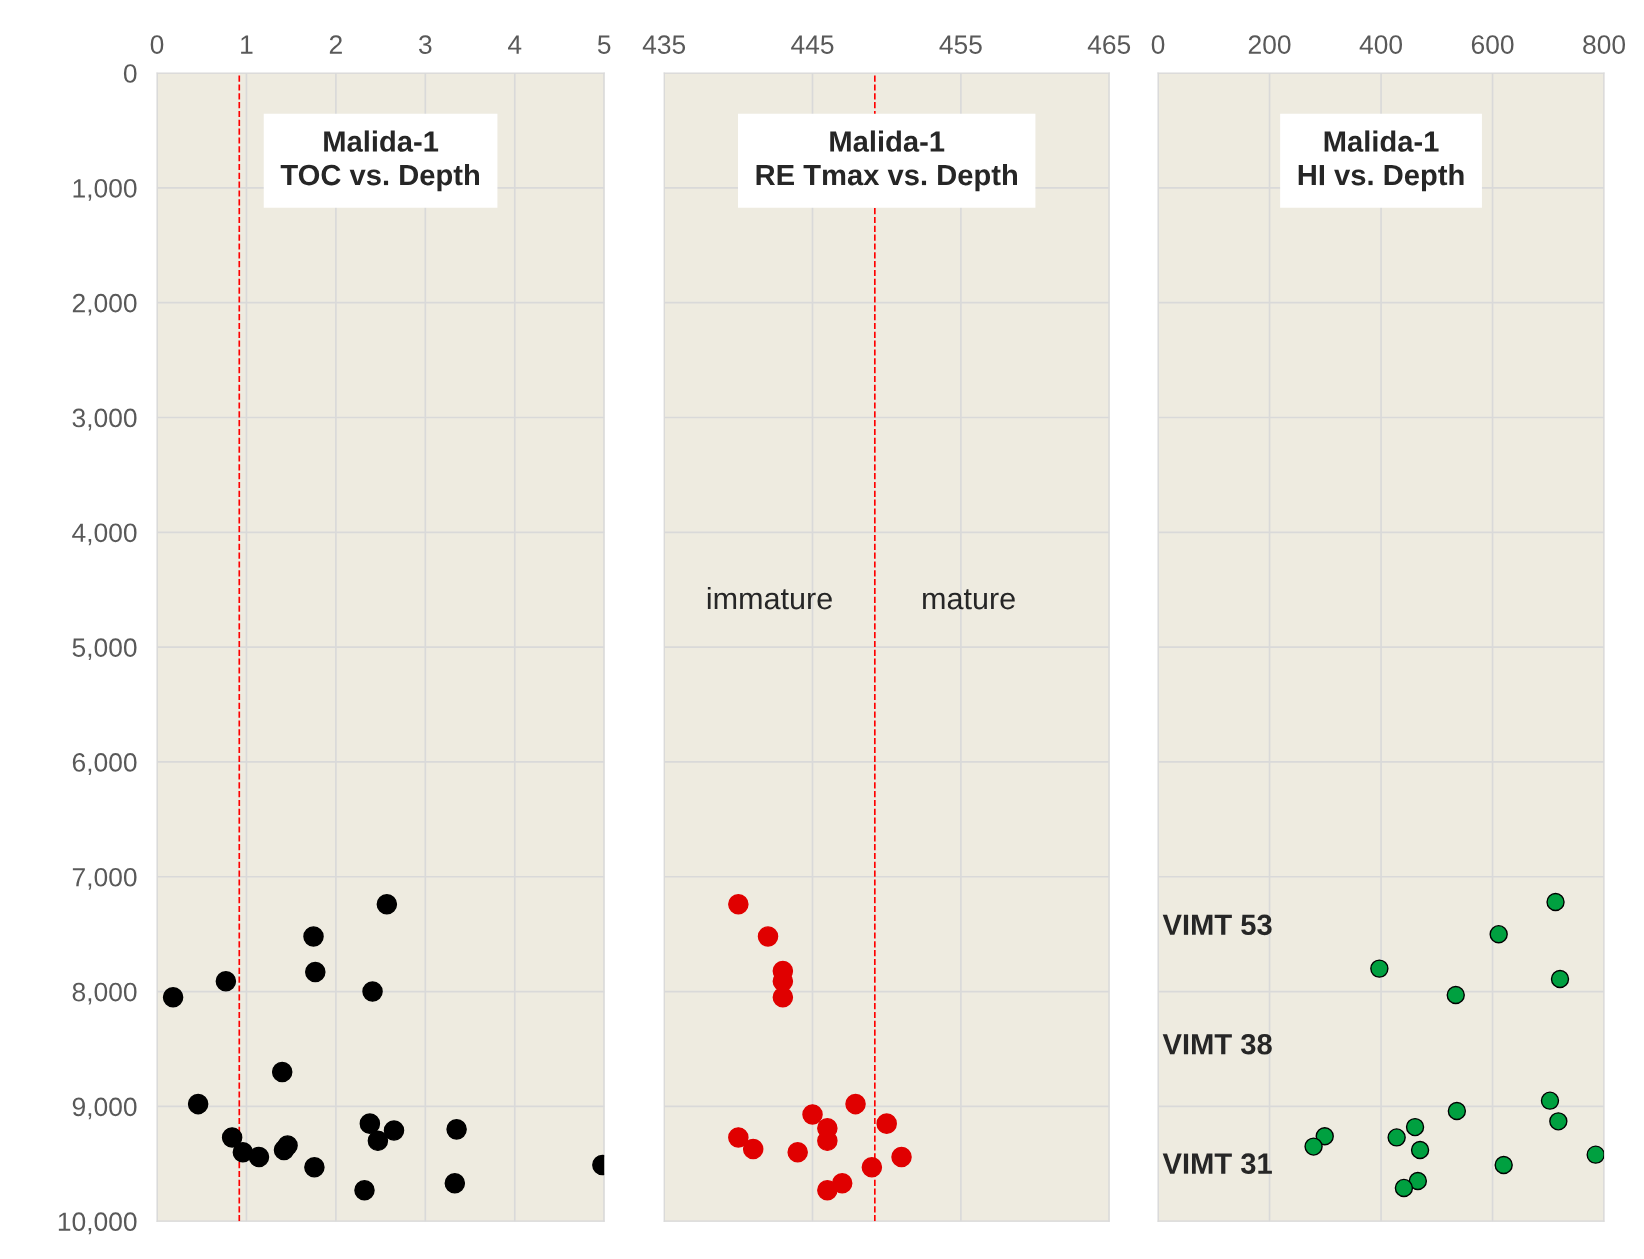 The height and width of the screenshot is (1259, 1644). I want to click on y-tick-label: 3,000, so click(104, 419).